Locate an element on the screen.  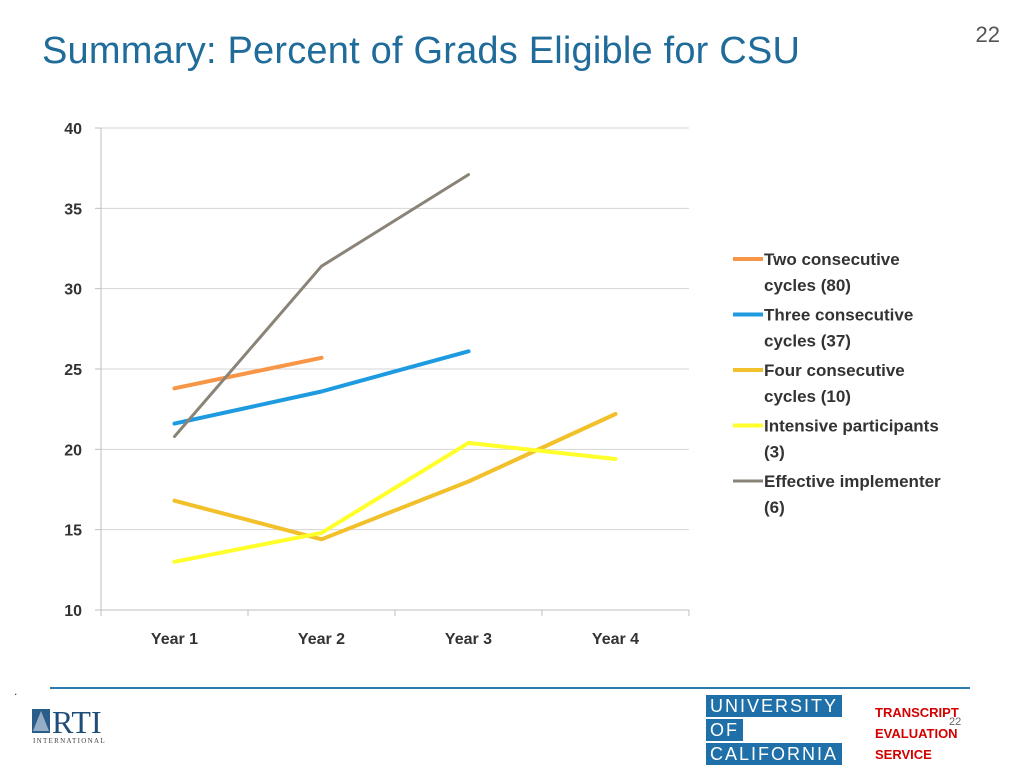
x-tick-label: Year 4 is located at coordinates (615, 639).